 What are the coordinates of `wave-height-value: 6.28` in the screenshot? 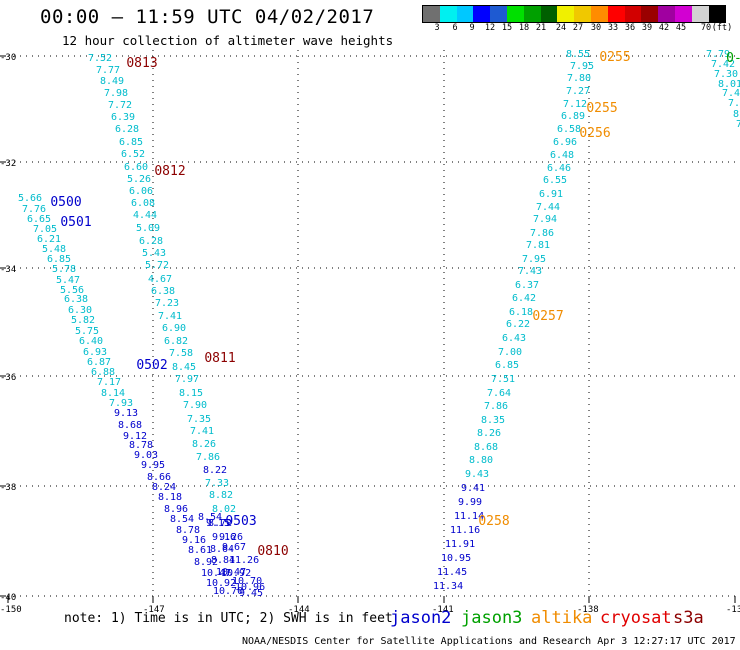 It's located at (127, 129).